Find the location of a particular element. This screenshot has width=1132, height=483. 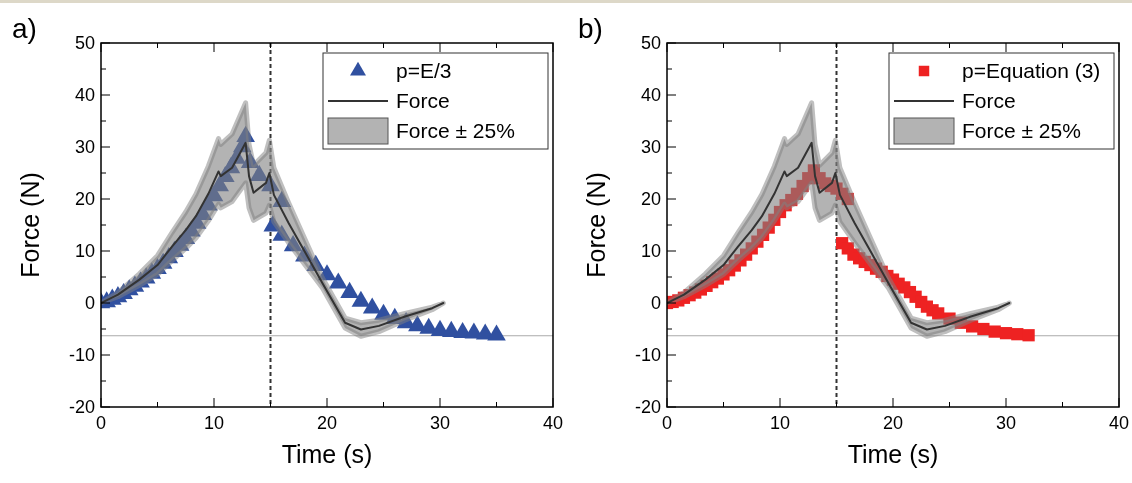

chart-title: a) is located at coordinates (24, 28).